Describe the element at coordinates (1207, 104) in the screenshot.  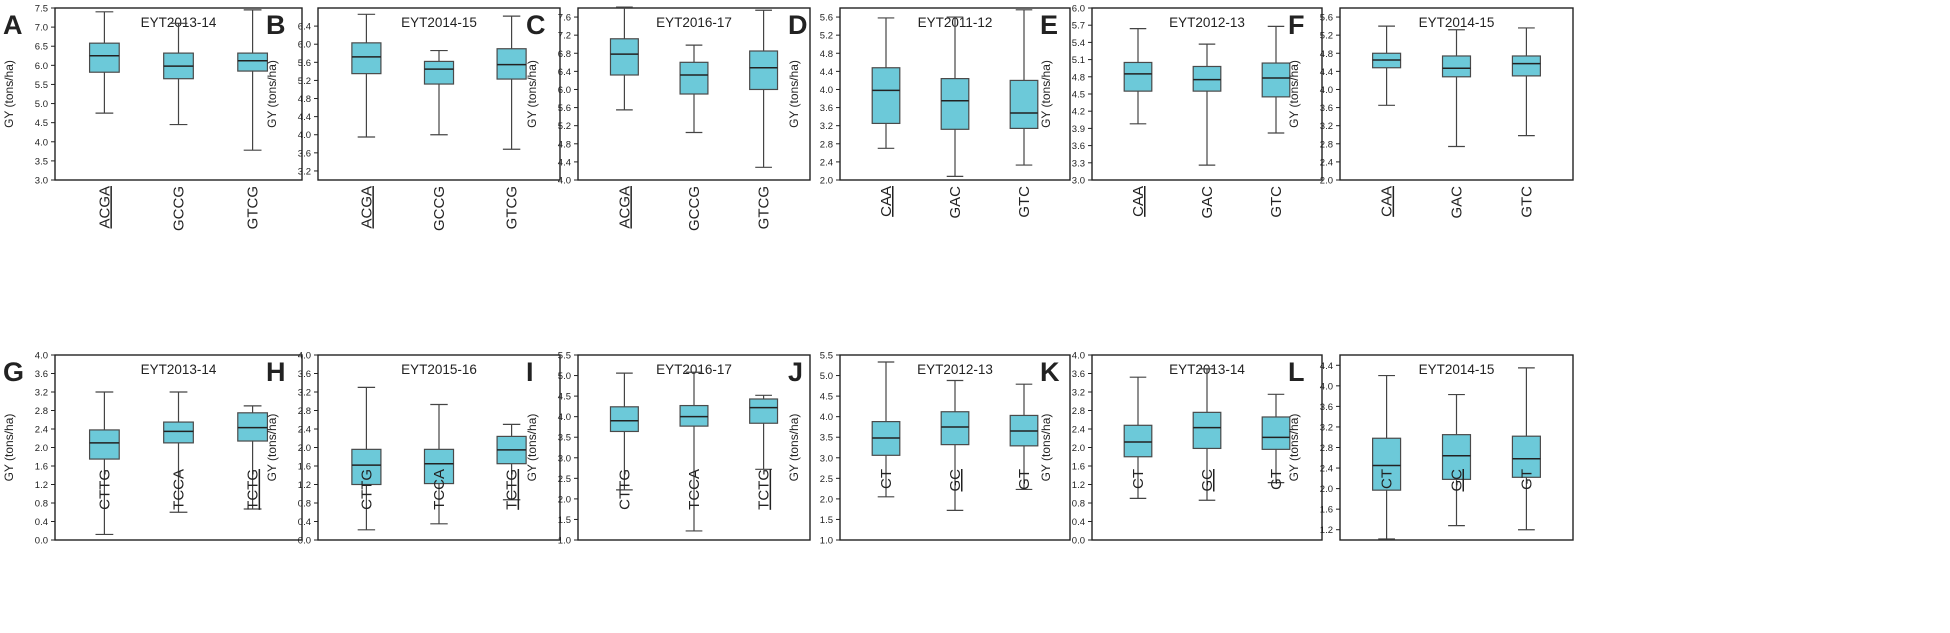
I see `box-gac` at that location.